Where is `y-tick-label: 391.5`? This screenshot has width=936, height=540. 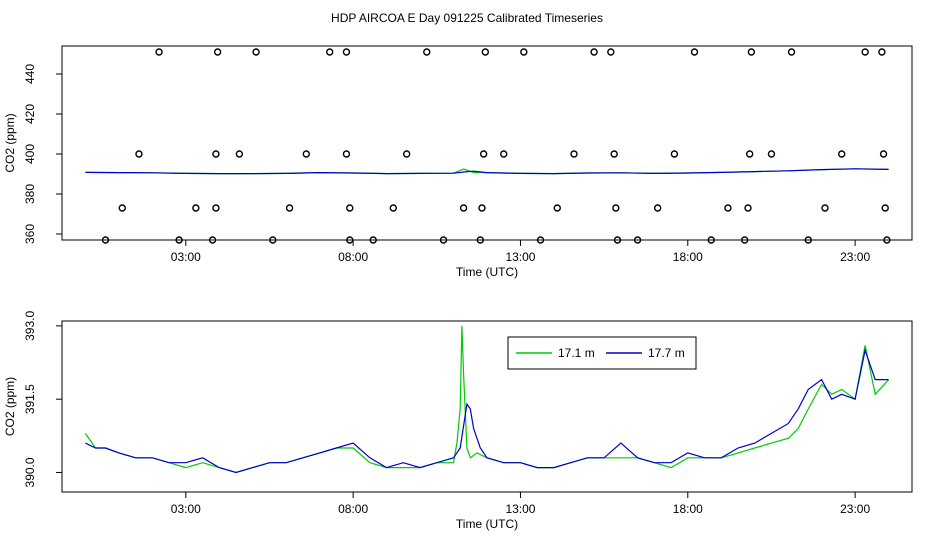 y-tick-label: 391.5 is located at coordinates (30, 399).